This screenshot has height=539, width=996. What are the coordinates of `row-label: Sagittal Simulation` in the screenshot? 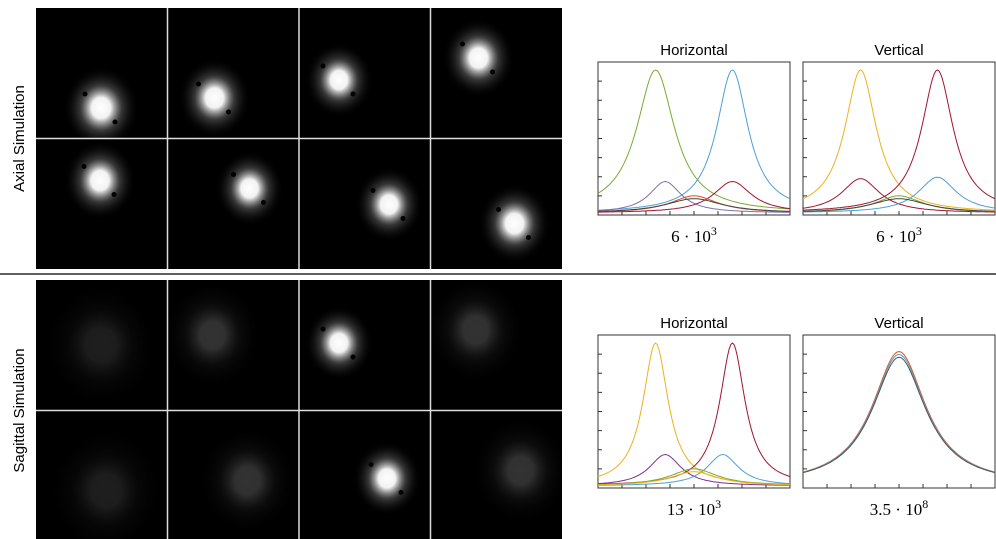 It's located at (19, 410).